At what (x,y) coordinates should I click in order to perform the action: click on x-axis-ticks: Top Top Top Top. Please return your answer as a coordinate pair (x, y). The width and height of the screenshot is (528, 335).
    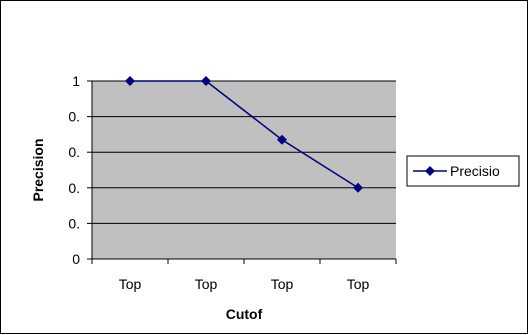
    Looking at the image, I should click on (244, 275).